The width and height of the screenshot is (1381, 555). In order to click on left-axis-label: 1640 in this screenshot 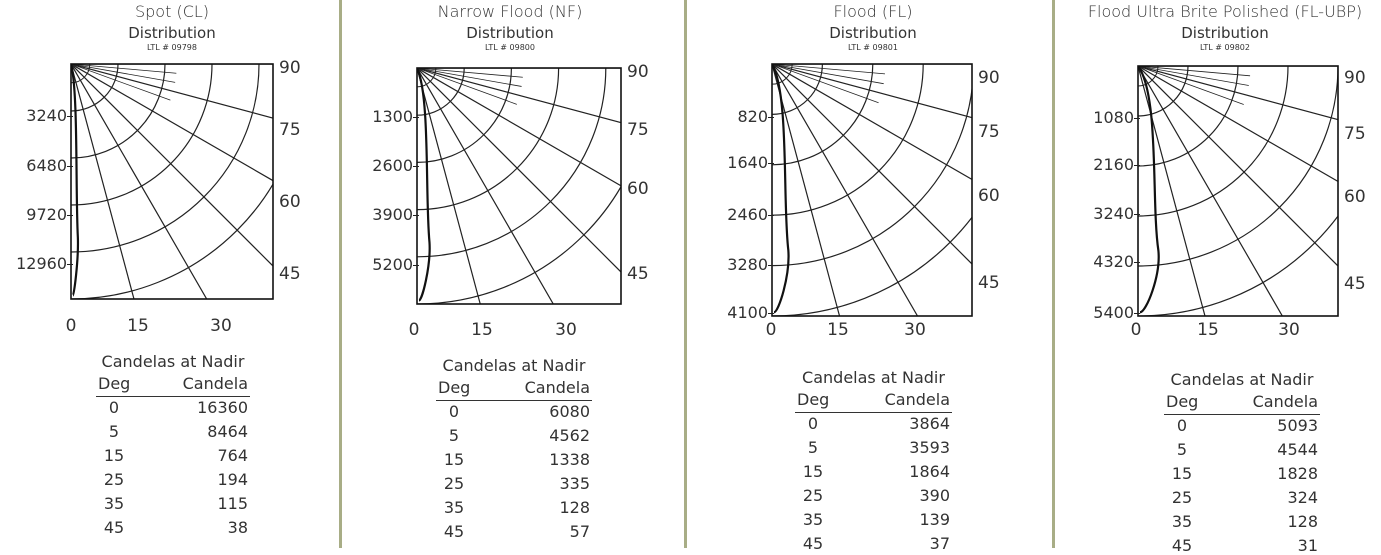, I will do `click(747, 162)`.